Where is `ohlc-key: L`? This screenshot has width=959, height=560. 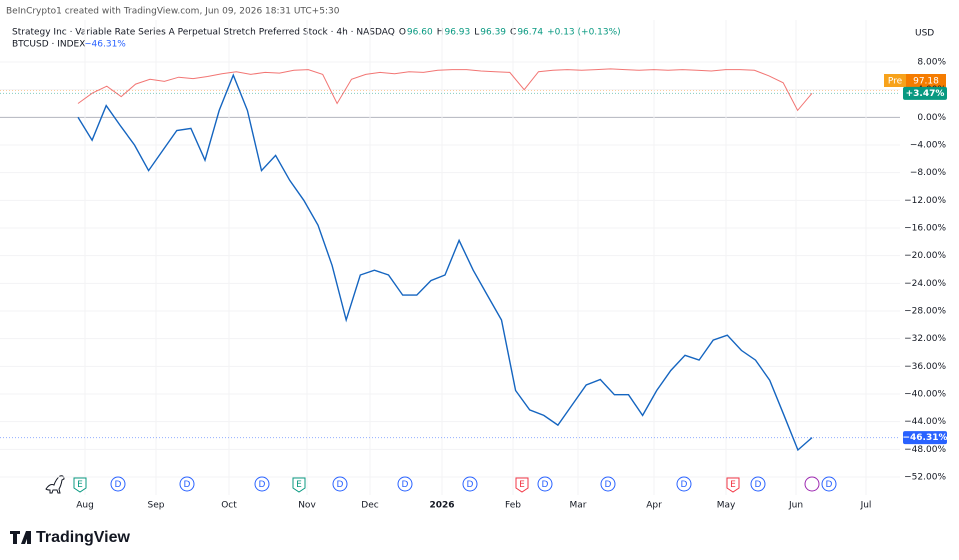 ohlc-key: L is located at coordinates (476, 33).